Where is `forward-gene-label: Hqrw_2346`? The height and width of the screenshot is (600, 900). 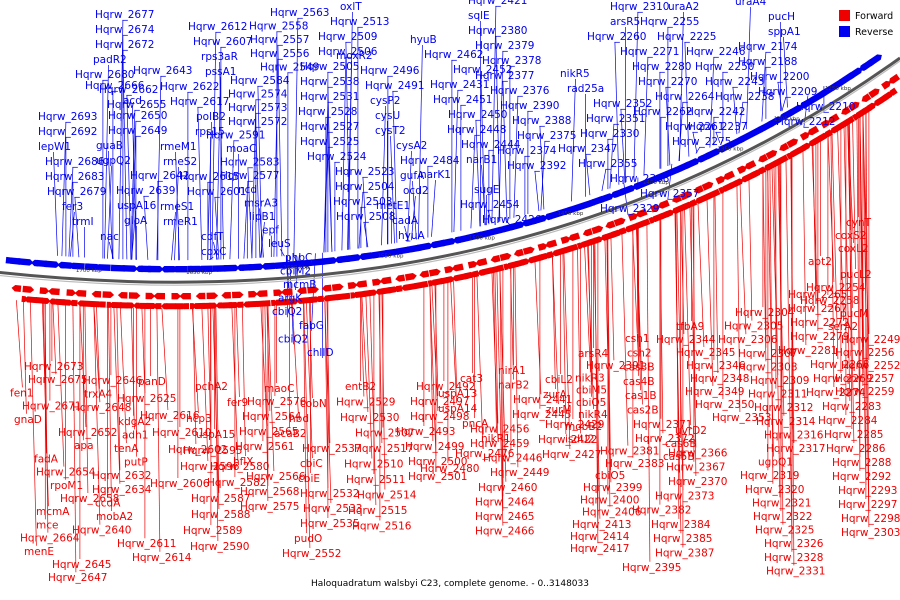 forward-gene-label: Hqrw_2346 is located at coordinates (716, 366).